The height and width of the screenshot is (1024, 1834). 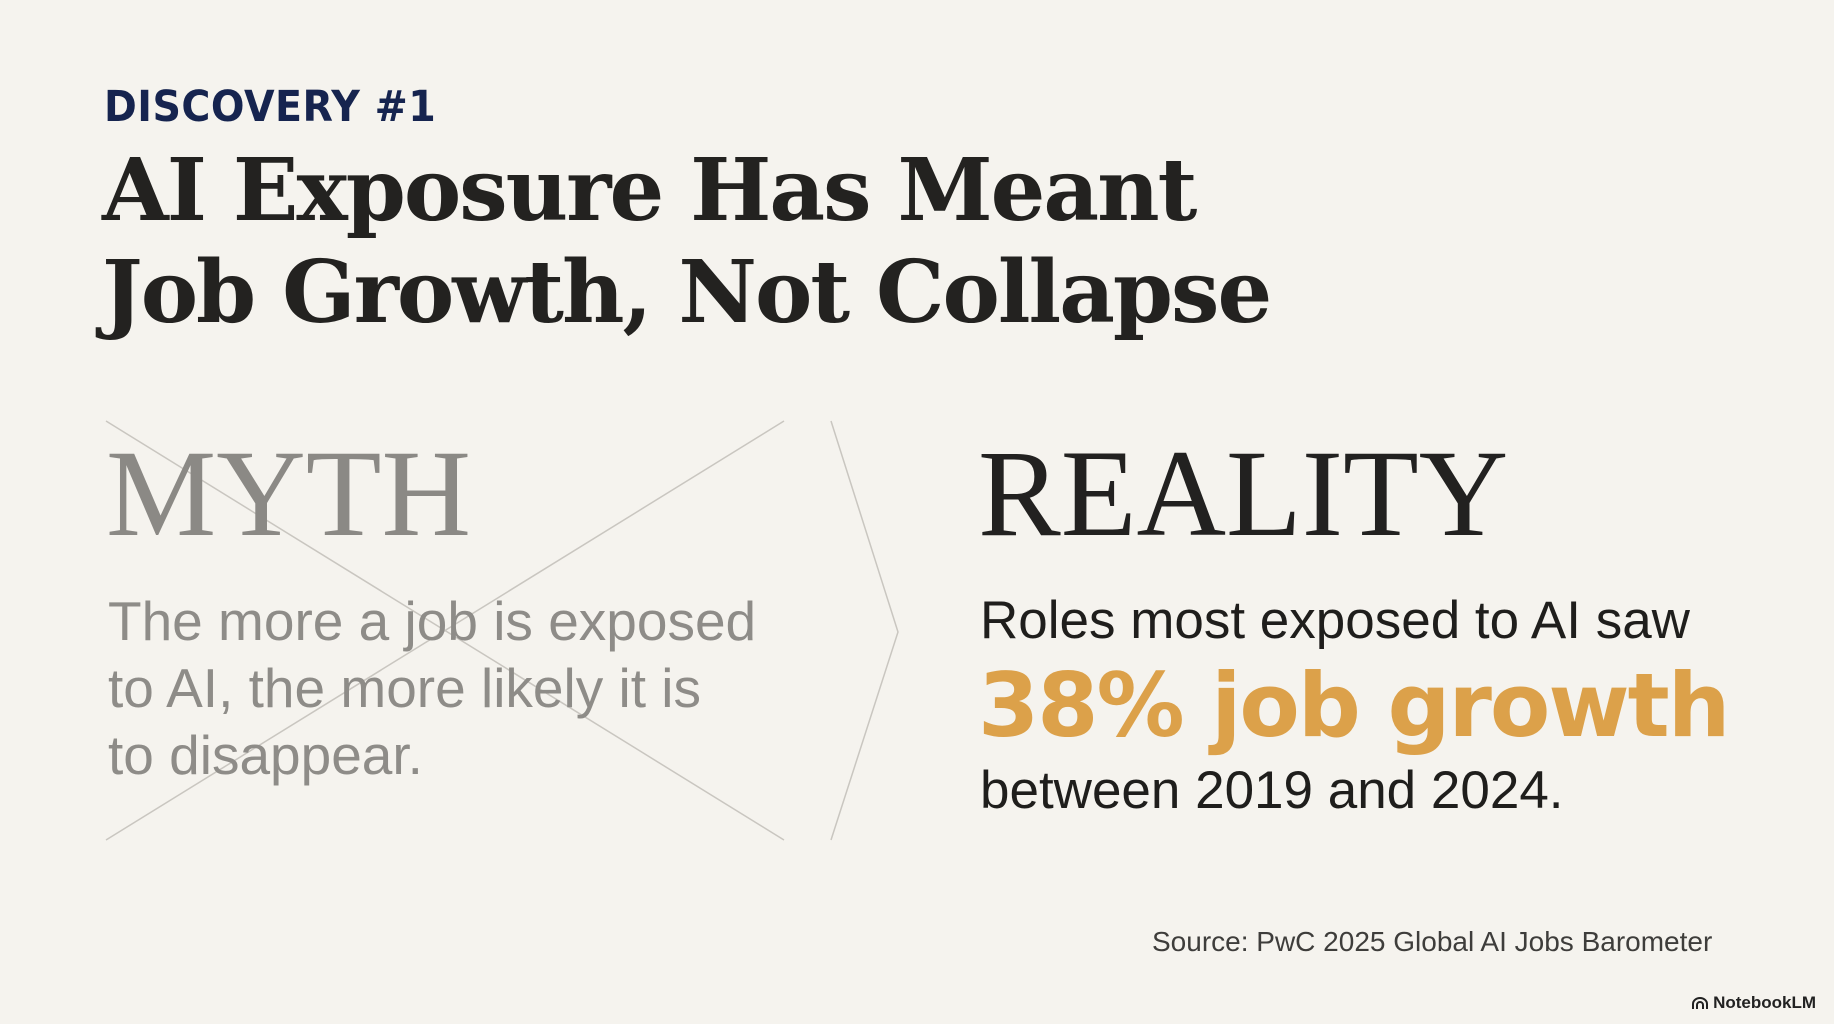 What do you see at coordinates (649, 190) in the screenshot?
I see `title-line-1: AI Exposure Has Meant` at bounding box center [649, 190].